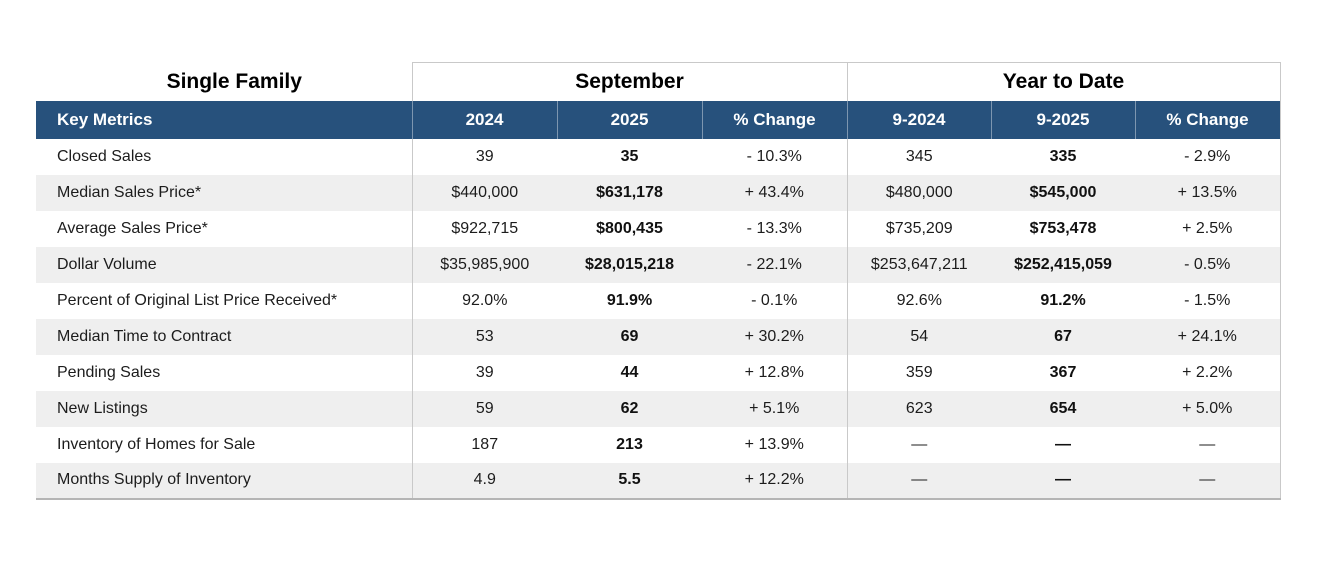 Image resolution: width=1320 pixels, height=588 pixels. I want to click on cell-sep-change: + 12.8%, so click(774, 372).